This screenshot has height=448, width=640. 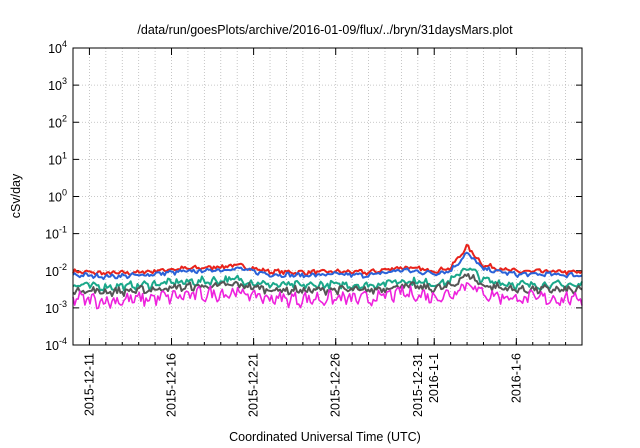 I want to click on y-tick-label: 10³, so click(x=57, y=84).